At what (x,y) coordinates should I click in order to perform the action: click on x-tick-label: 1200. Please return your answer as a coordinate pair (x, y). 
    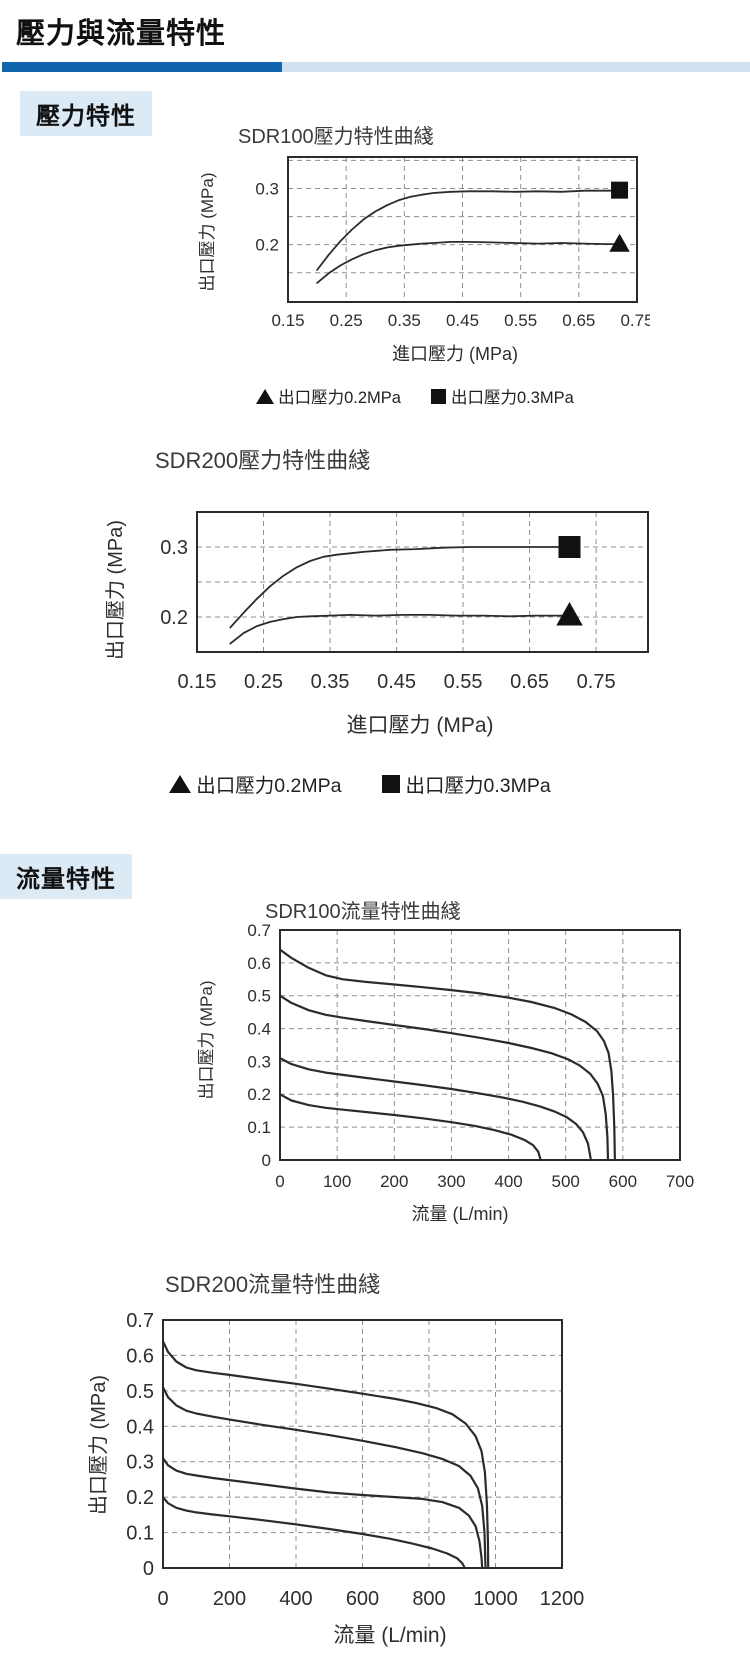
    Looking at the image, I should click on (562, 1599).